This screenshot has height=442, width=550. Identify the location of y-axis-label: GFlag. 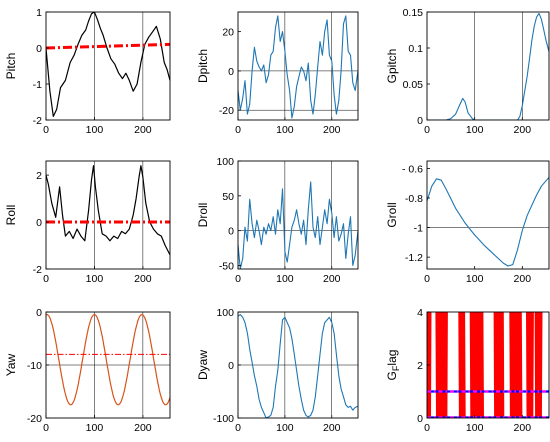
(393, 365).